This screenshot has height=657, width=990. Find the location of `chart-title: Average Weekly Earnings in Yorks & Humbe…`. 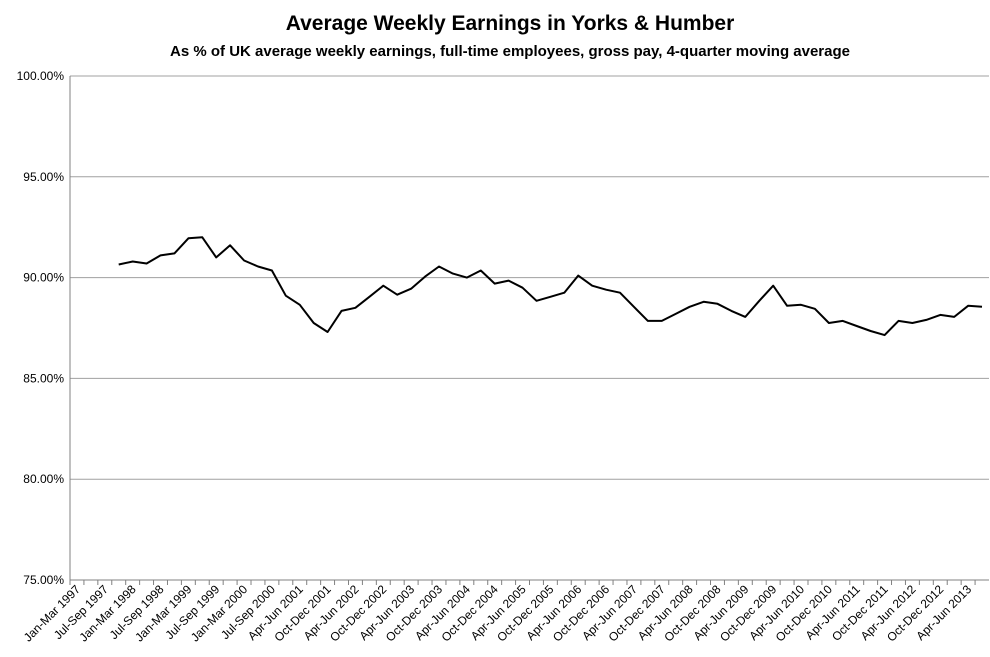

chart-title: Average Weekly Earnings in Yorks & Humbe… is located at coordinates (510, 23).